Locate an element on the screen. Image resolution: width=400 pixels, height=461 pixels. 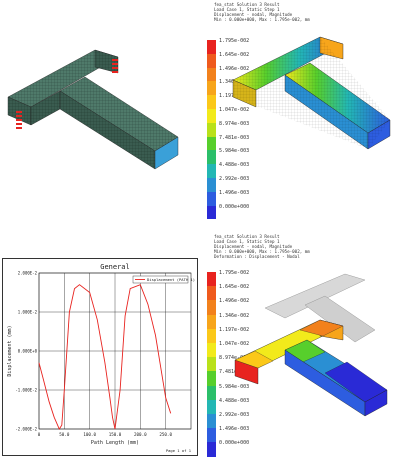
scale-label: 1.197e-002 is located at coordinates (234, 329).